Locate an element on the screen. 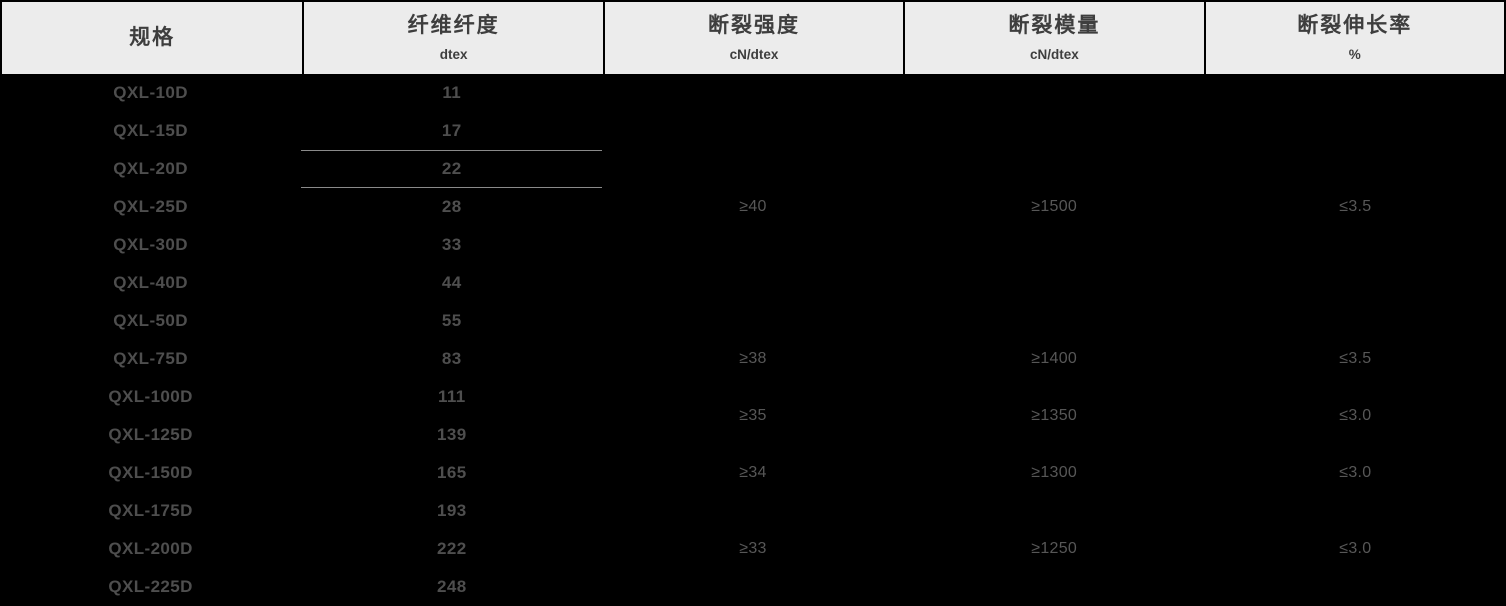 The width and height of the screenshot is (1506, 606). modulus-cell: ≥1500 is located at coordinates (1054, 206).